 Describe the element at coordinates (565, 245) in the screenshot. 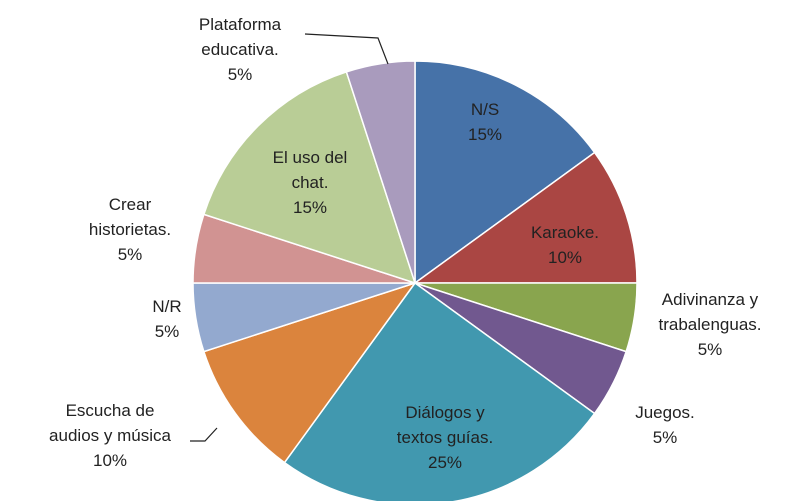

I see `data-label: Karaoke. 10%` at that location.